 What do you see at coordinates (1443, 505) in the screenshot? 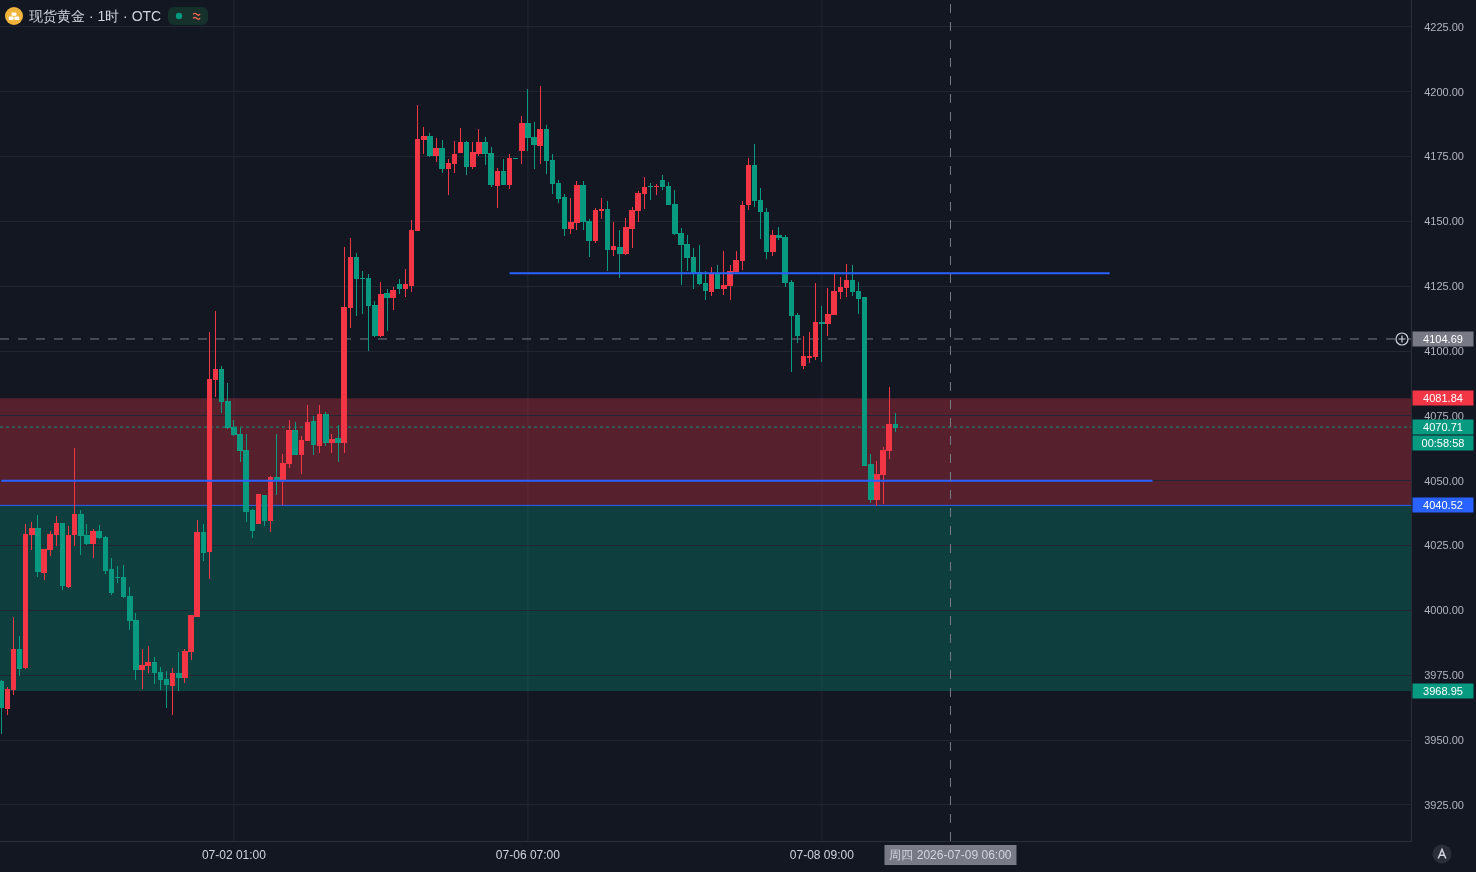
I see `ref-line-label: 4040.52` at bounding box center [1443, 505].